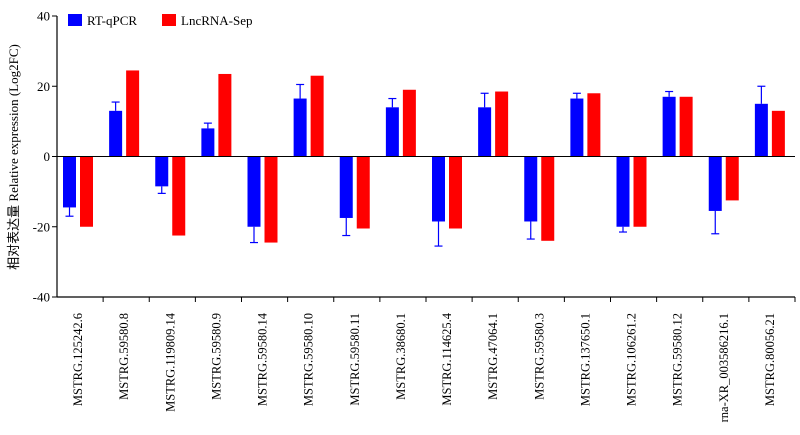  I want to click on legend-label-rt-qpcr: RT-qPCR, so click(112, 20).